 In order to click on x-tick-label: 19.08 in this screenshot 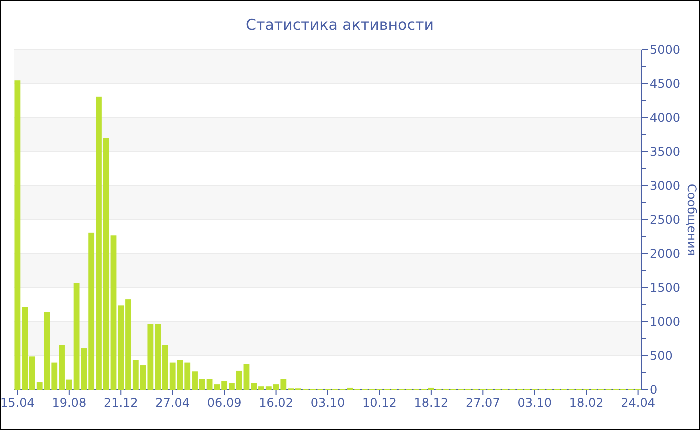, I will do `click(69, 403)`.